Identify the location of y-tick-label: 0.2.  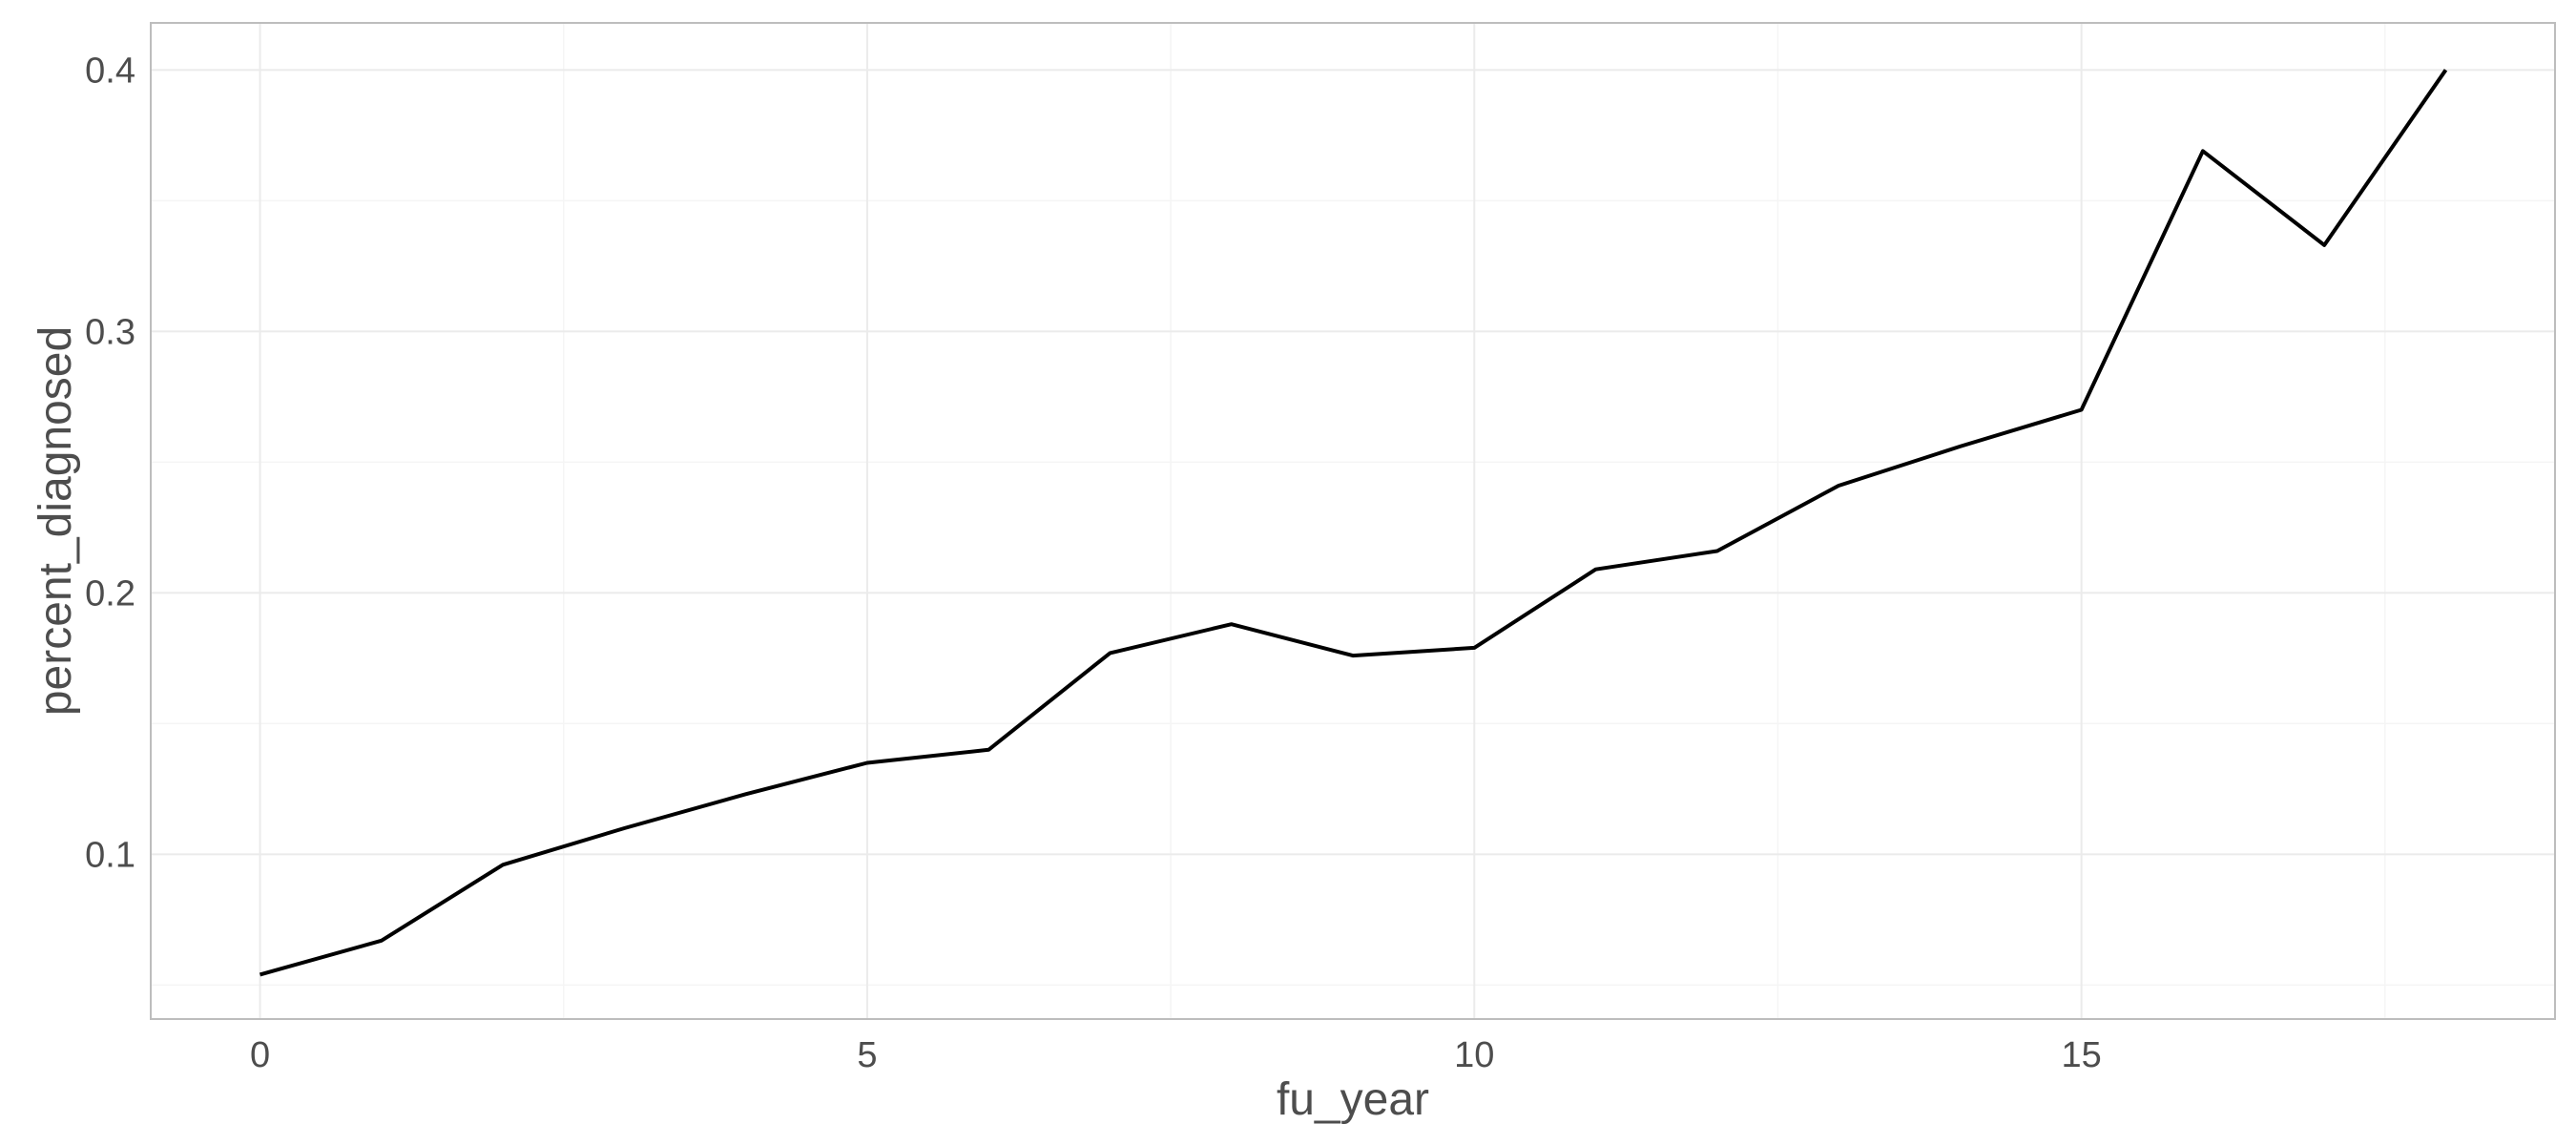
(110, 594).